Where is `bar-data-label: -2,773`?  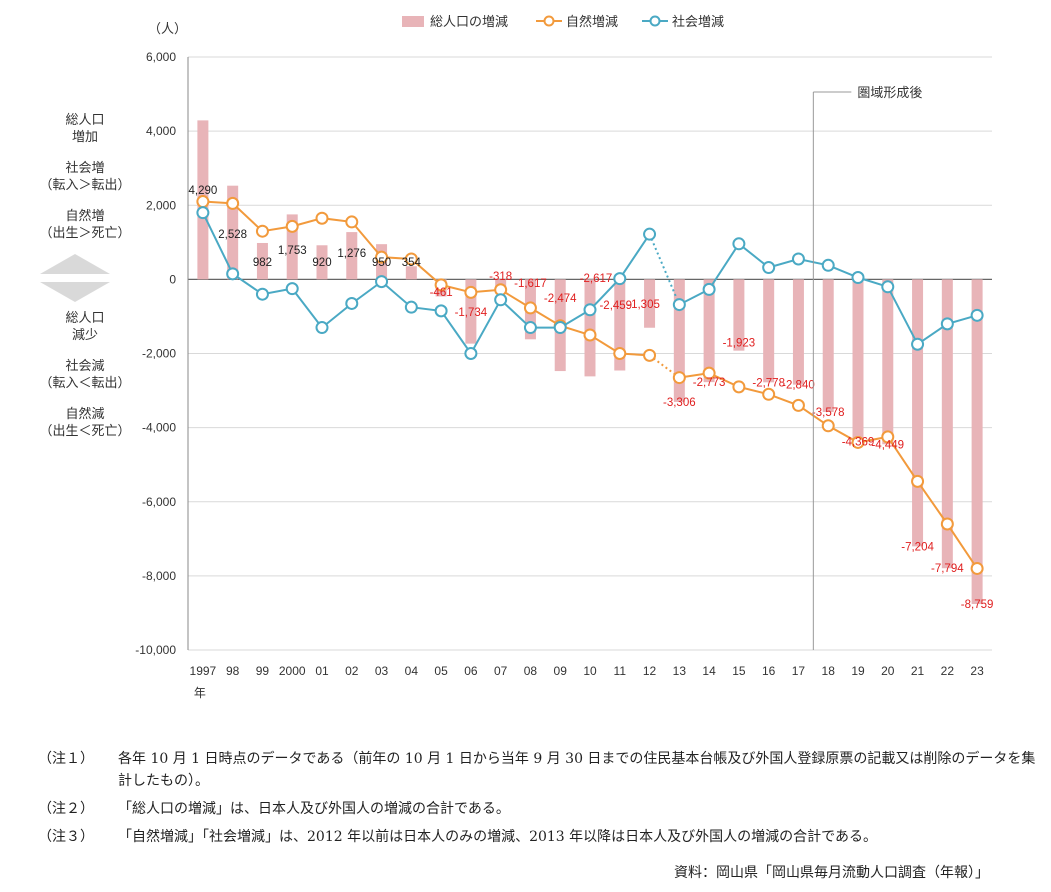
bar-data-label: -2,773 is located at coordinates (709, 383).